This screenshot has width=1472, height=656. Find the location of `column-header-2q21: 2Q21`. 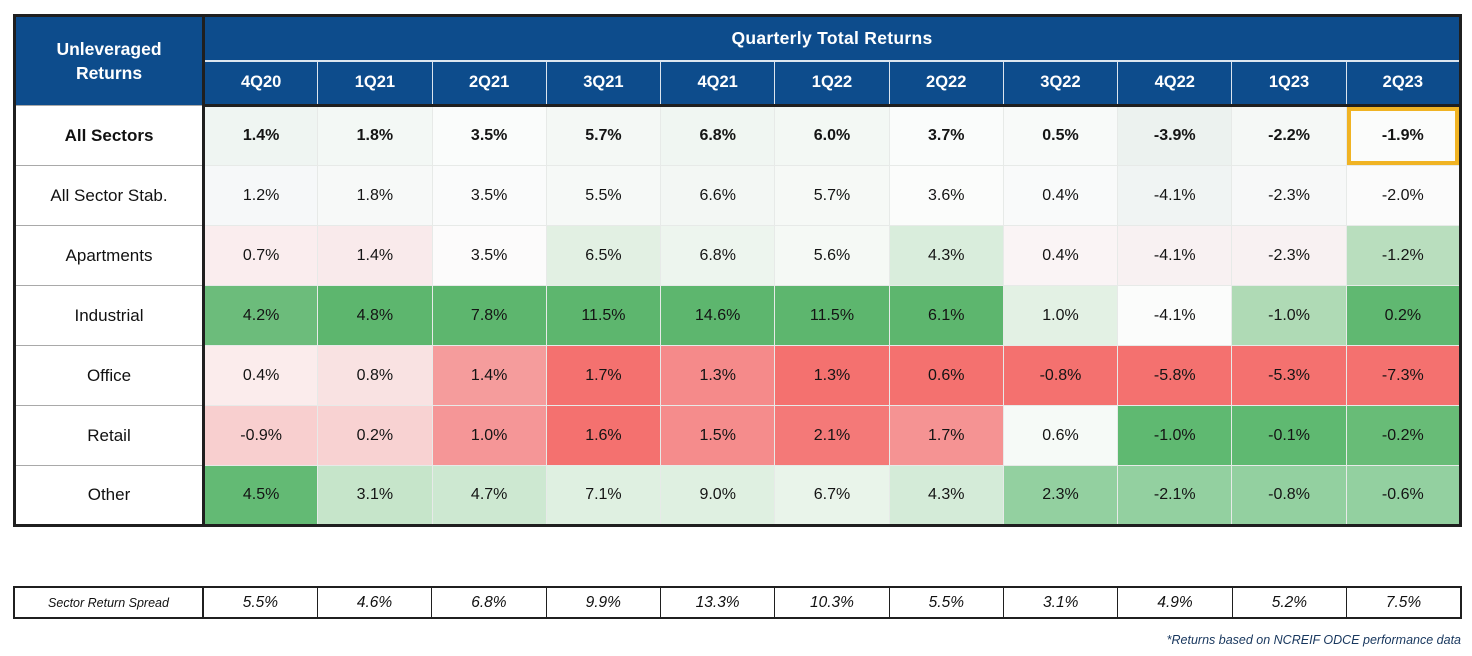

column-header-2q21: 2Q21 is located at coordinates (489, 83).